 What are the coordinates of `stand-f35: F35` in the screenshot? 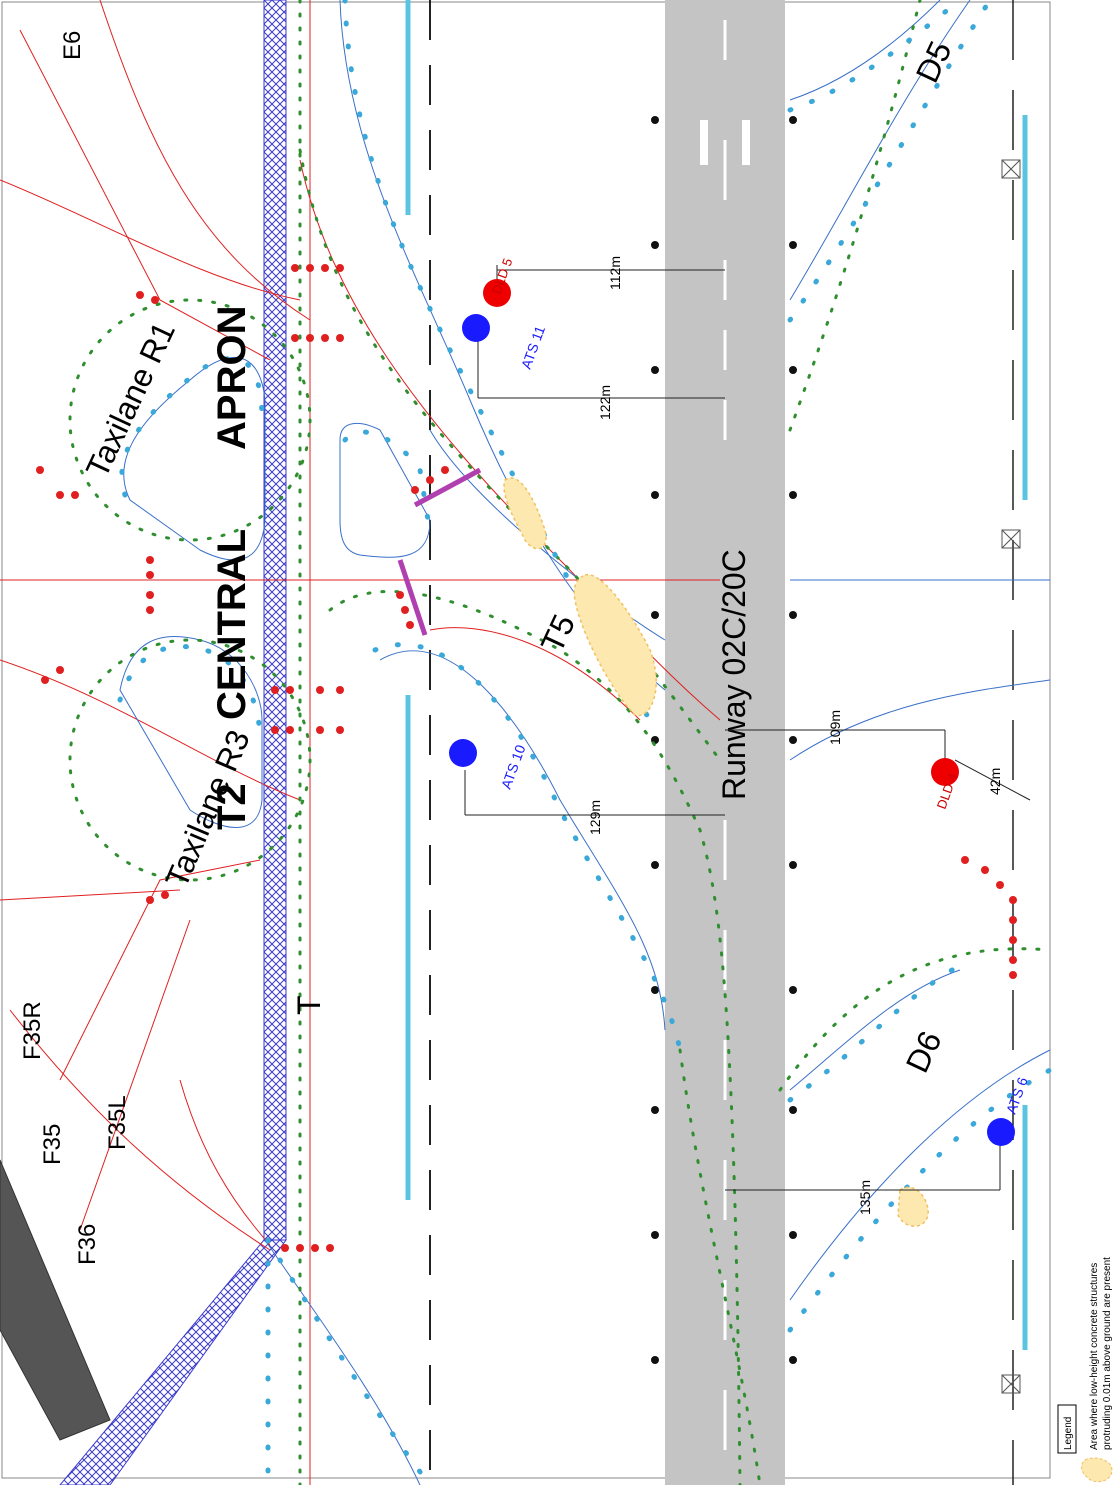 It's located at (52, 1144).